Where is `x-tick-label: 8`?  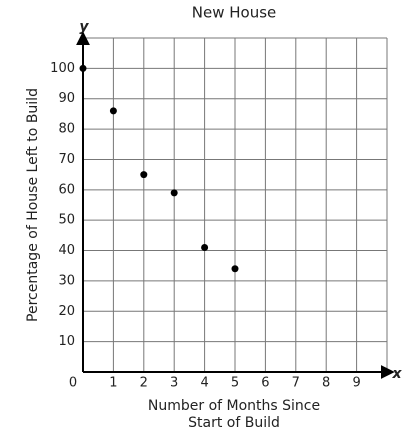 x-tick-label: 8 is located at coordinates (326, 383).